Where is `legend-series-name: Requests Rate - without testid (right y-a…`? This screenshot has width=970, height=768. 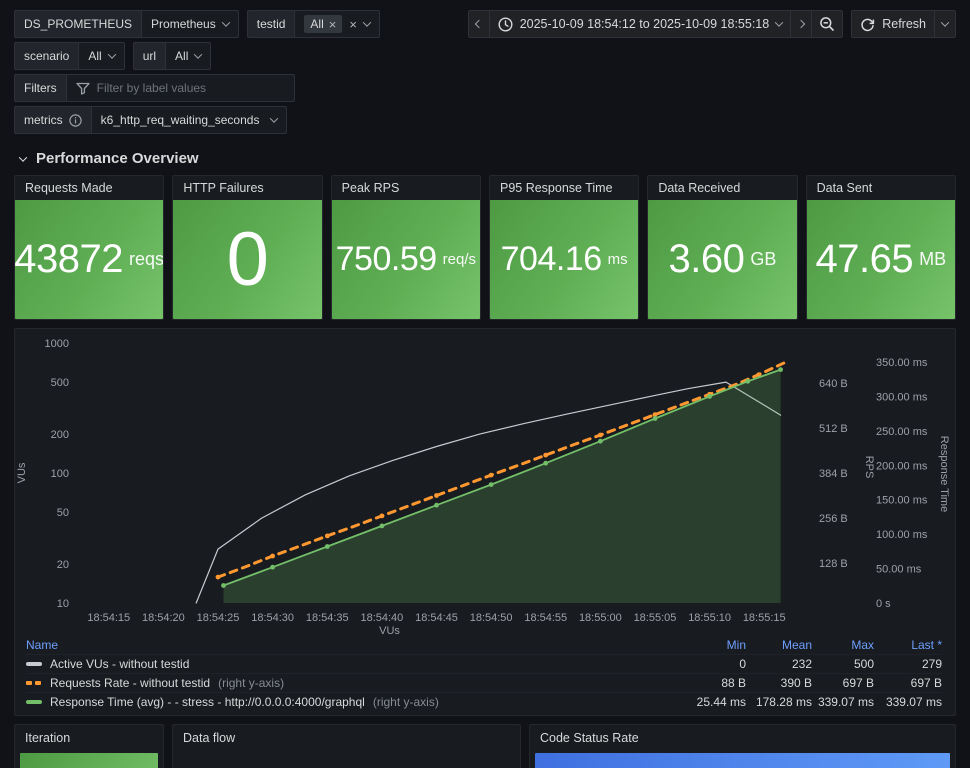 legend-series-name: Requests Rate - without testid (right y-a… is located at coordinates (354, 683).